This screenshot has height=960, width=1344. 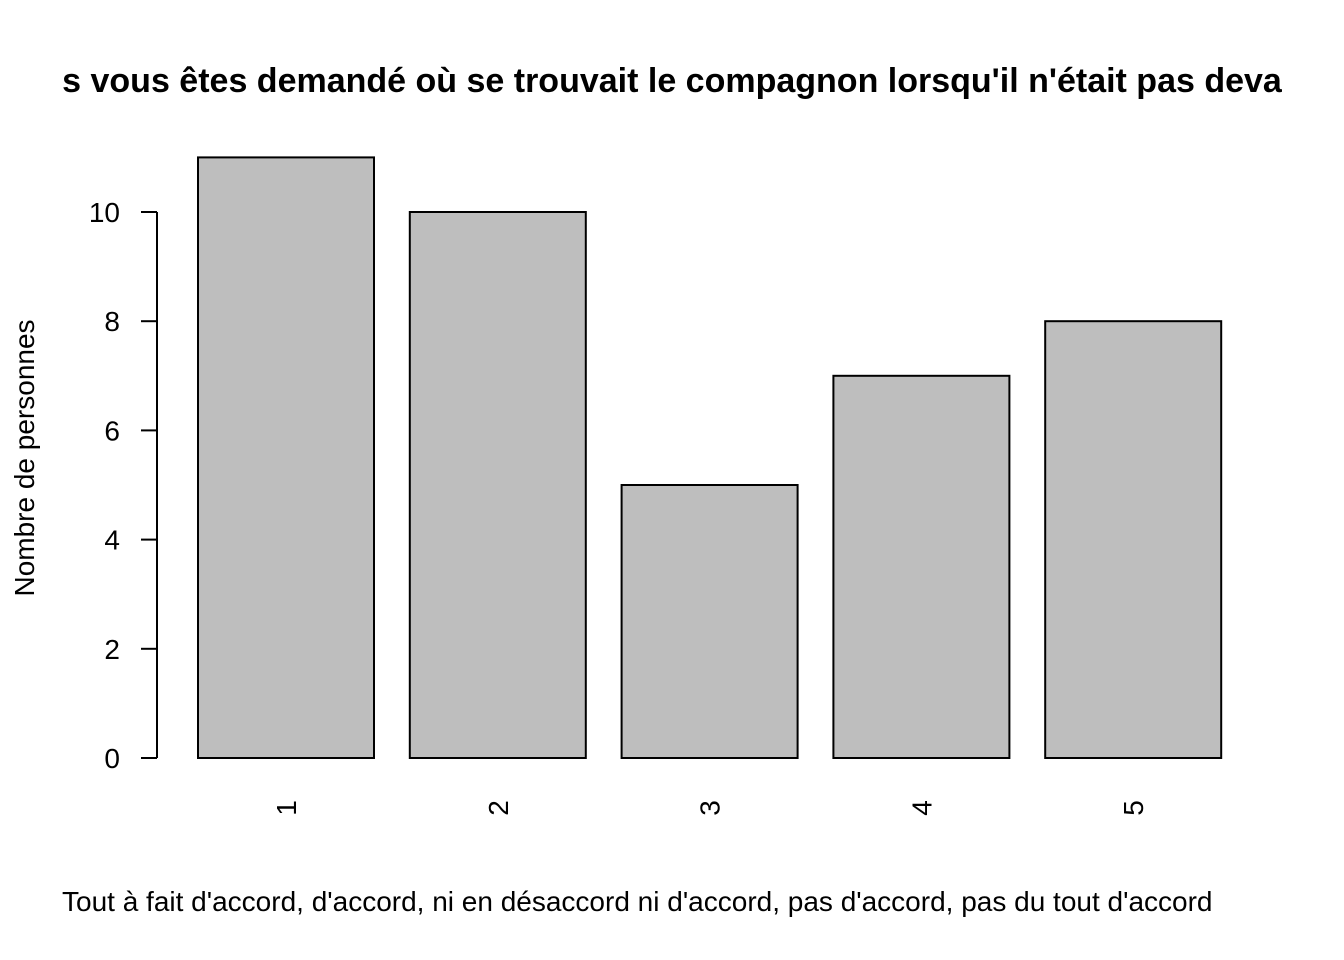 What do you see at coordinates (112, 649) in the screenshot?
I see `y-tick-label: 2` at bounding box center [112, 649].